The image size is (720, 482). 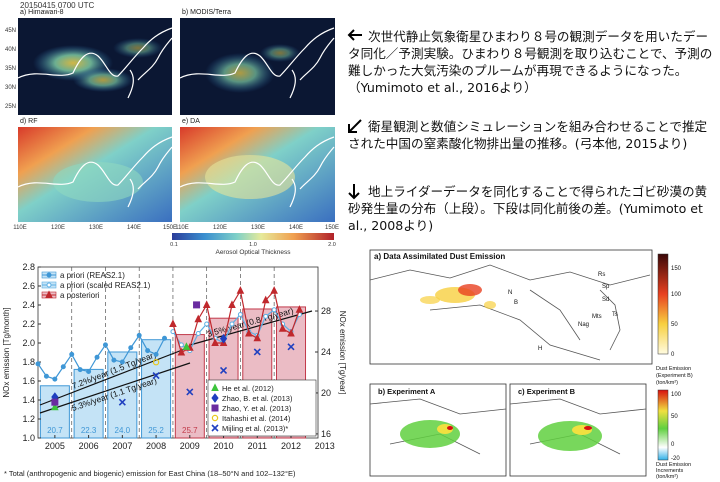 What do you see at coordinates (355, 126) in the screenshot?
I see `arrow-down-left` at bounding box center [355, 126].